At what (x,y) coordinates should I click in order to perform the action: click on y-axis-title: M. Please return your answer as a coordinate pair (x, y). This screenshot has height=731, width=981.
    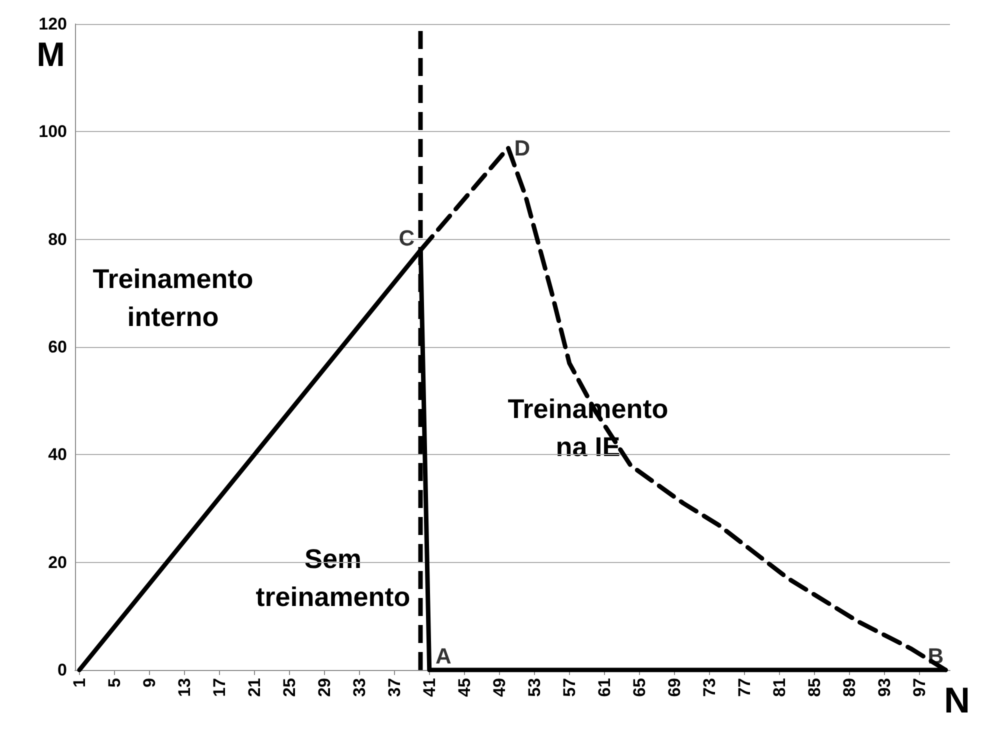
    Looking at the image, I should click on (50, 55).